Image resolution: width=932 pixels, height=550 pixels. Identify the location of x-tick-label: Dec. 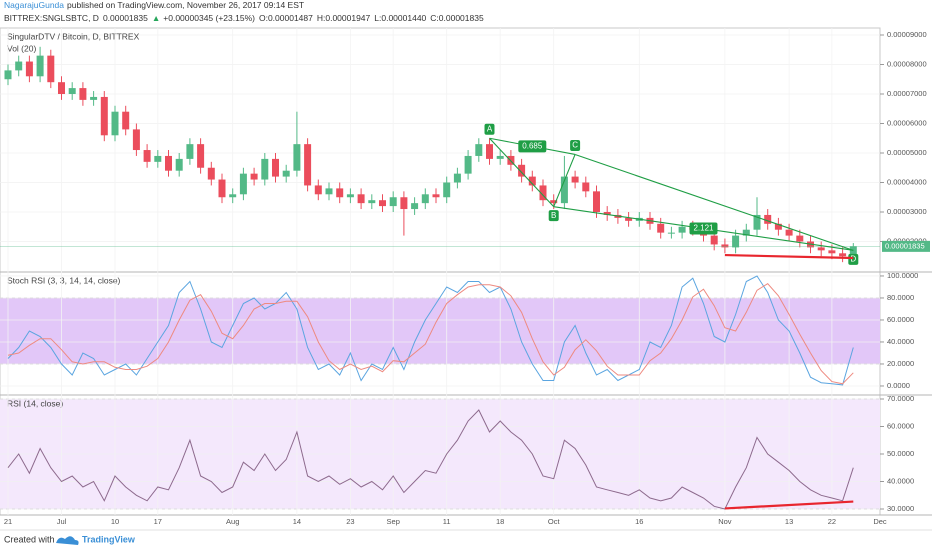
(880, 521).